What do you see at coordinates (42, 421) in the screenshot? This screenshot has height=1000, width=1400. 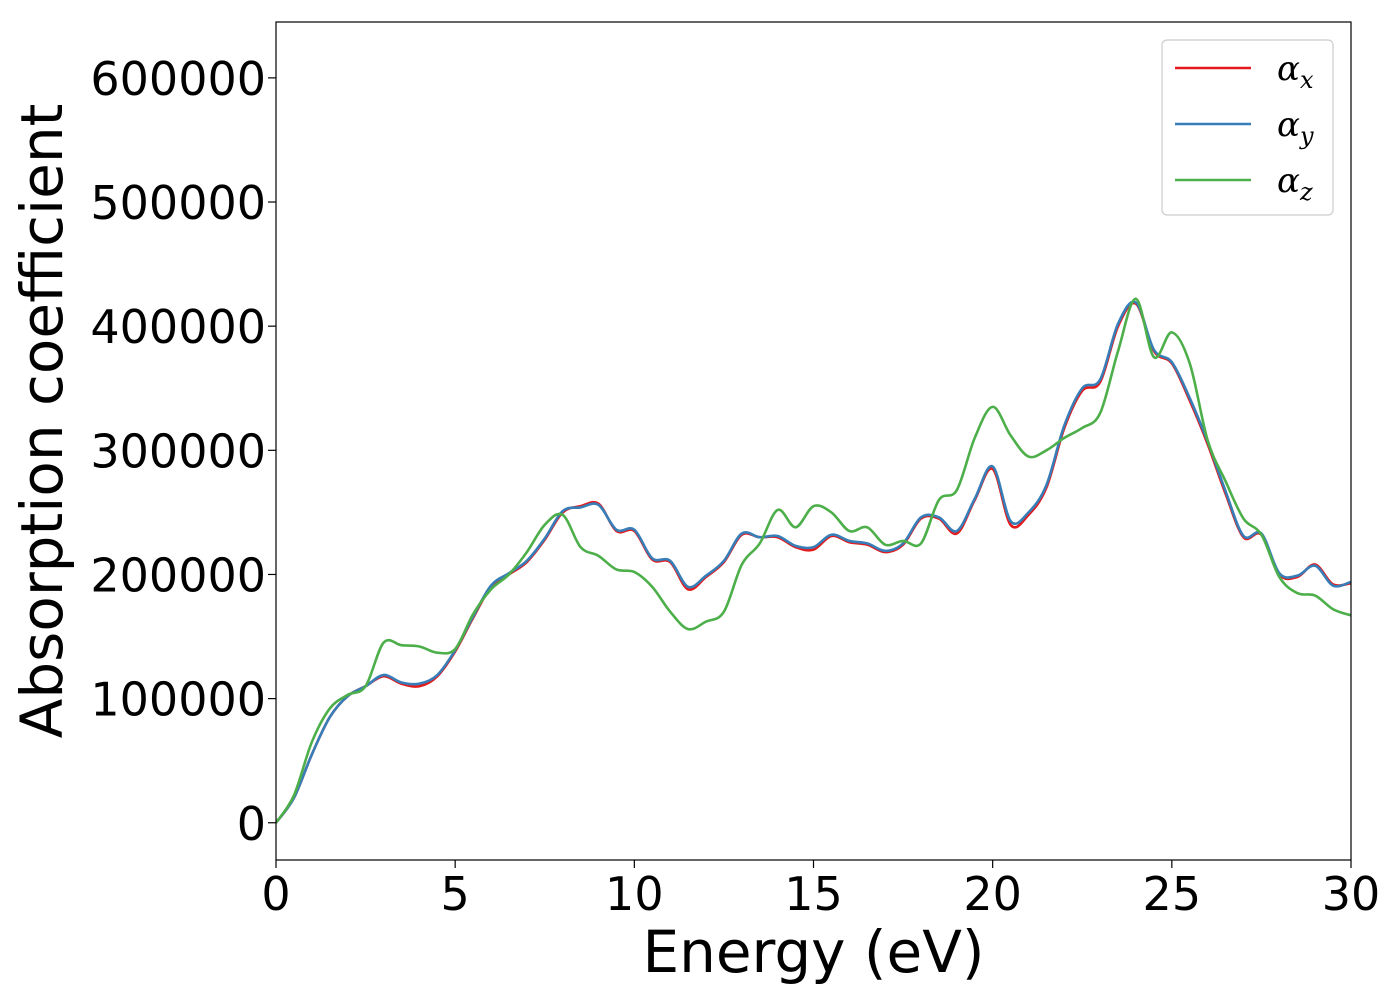 I see `y-axis-label: Absorption coefficient` at bounding box center [42, 421].